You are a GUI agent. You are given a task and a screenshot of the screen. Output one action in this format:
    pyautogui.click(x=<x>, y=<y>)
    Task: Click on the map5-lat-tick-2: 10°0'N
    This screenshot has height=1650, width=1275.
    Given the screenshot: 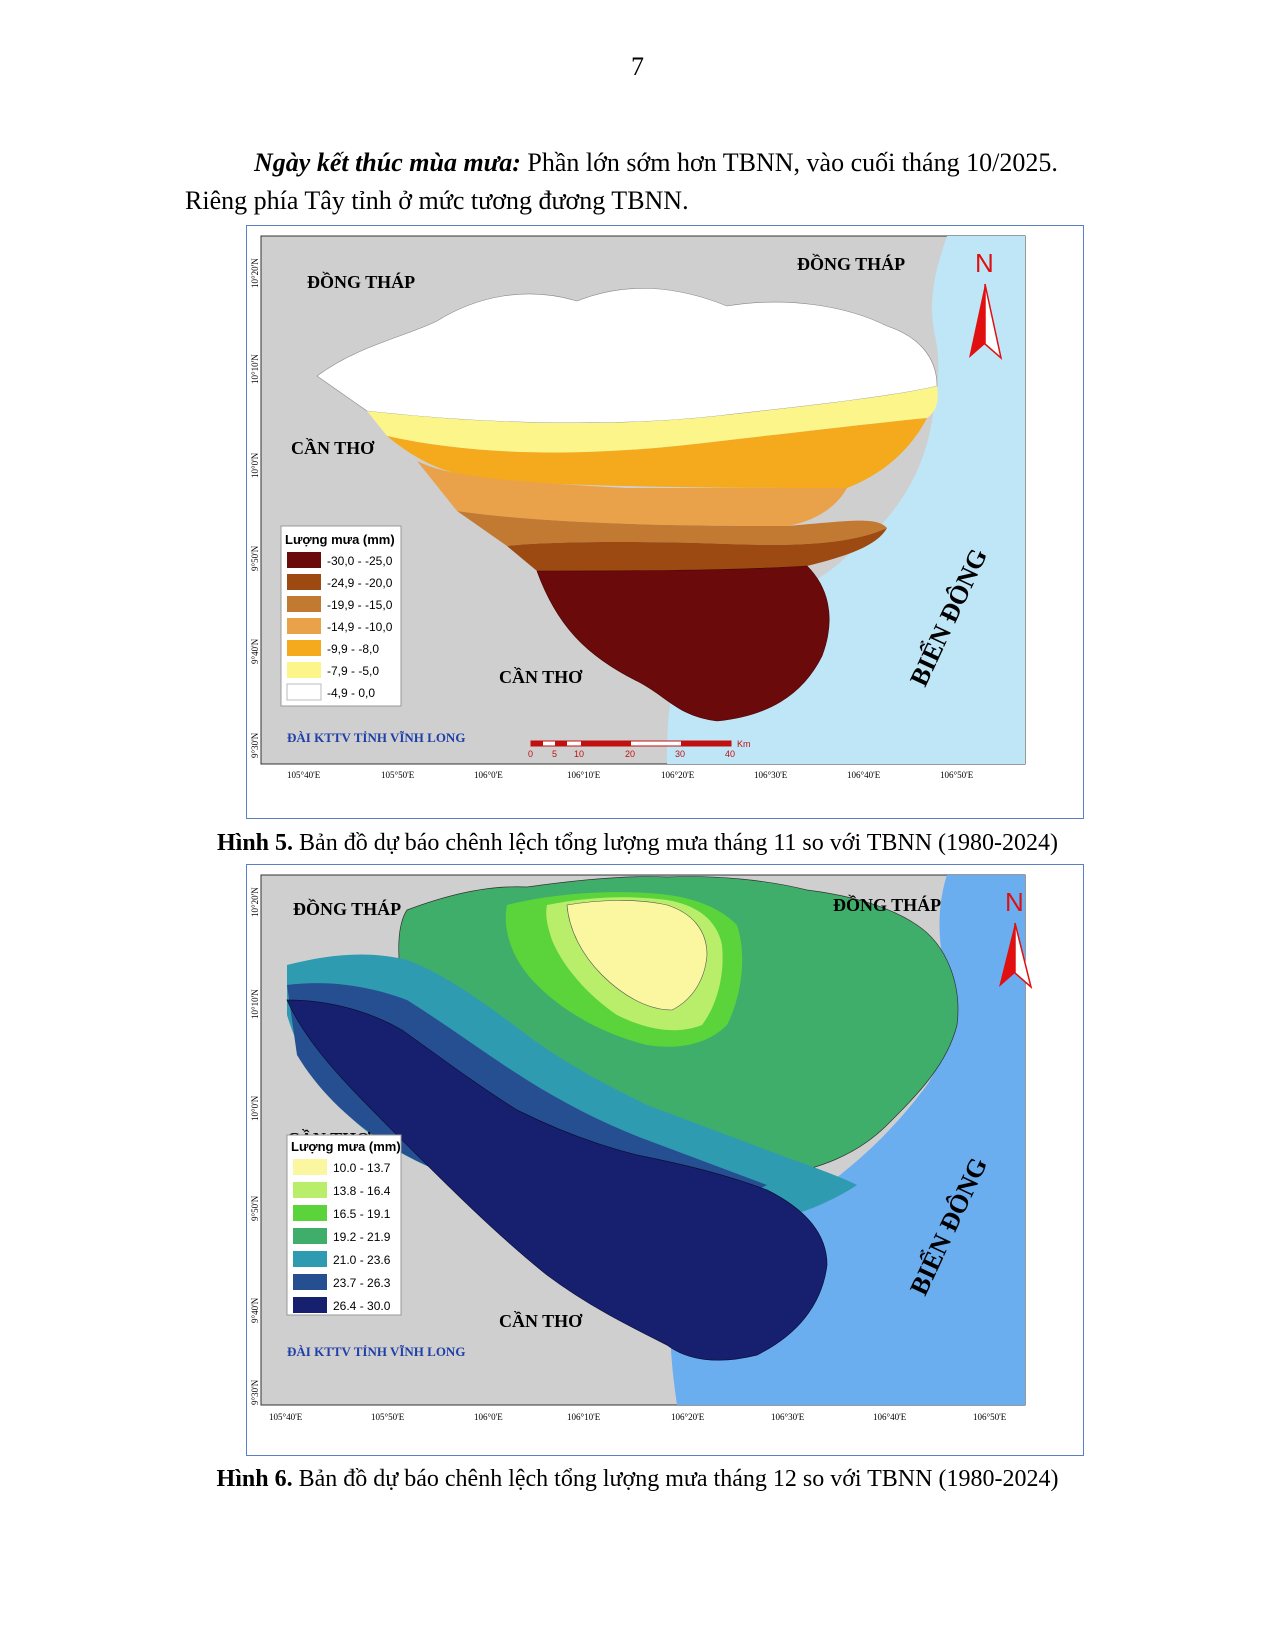 What is the action you would take?
    pyautogui.click(x=255, y=465)
    